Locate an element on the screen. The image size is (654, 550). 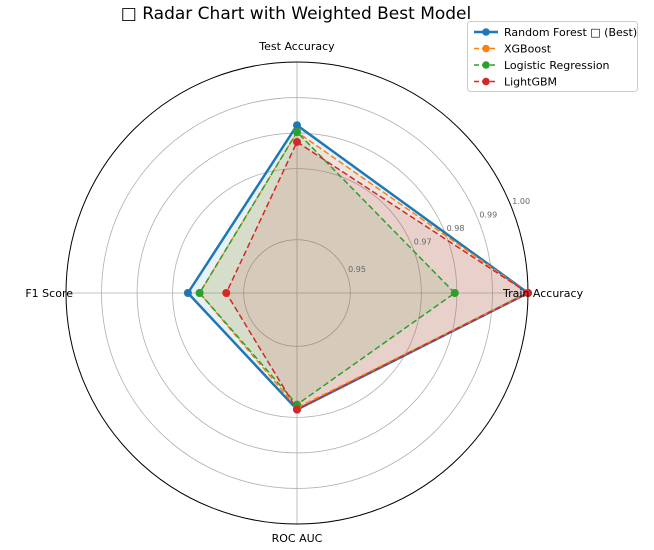
axis-label: Train Accuracy is located at coordinates (543, 293).